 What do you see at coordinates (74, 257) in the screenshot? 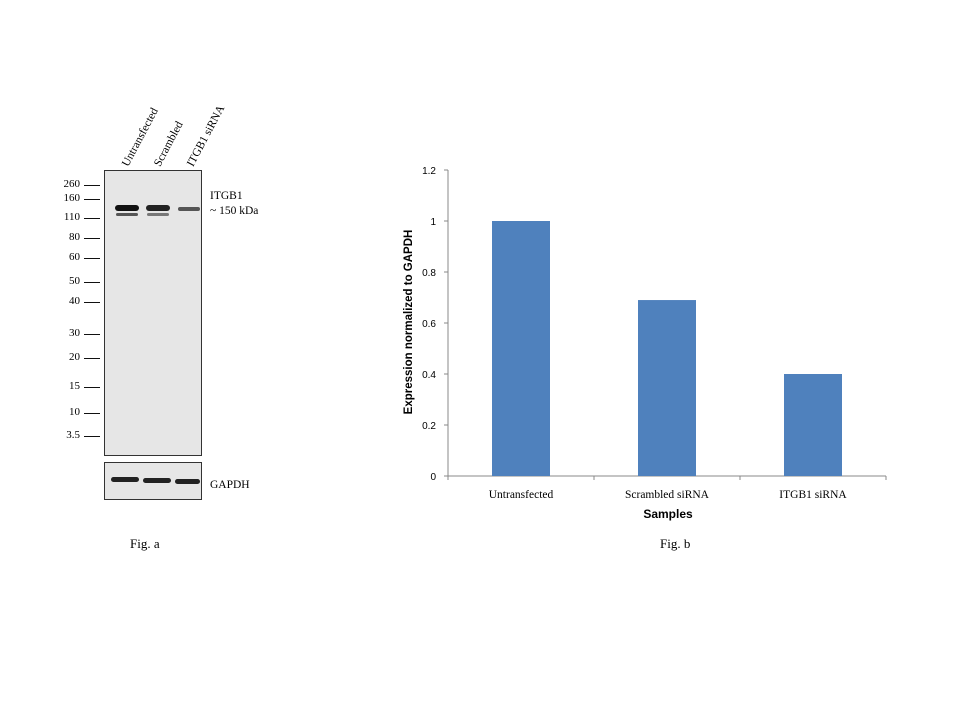
I see `marker-label: 60` at bounding box center [74, 257].